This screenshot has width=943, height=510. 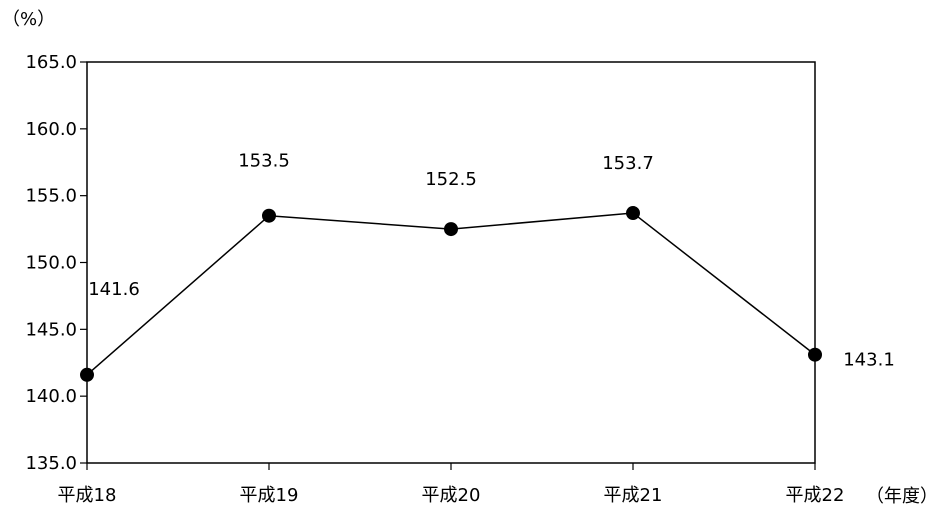 What do you see at coordinates (633, 495) in the screenshot?
I see `x-tick-label: 平成21` at bounding box center [633, 495].